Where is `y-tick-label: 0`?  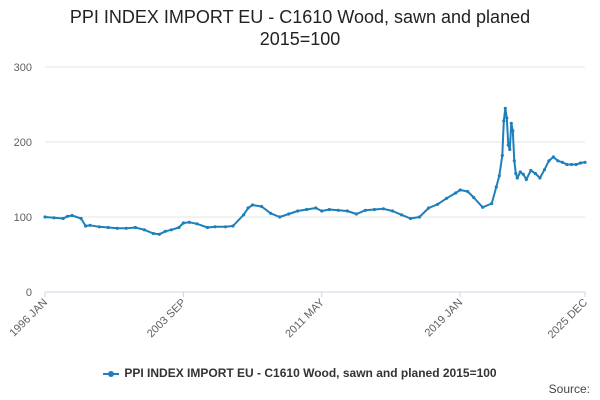 y-tick-label: 0 is located at coordinates (29, 293).